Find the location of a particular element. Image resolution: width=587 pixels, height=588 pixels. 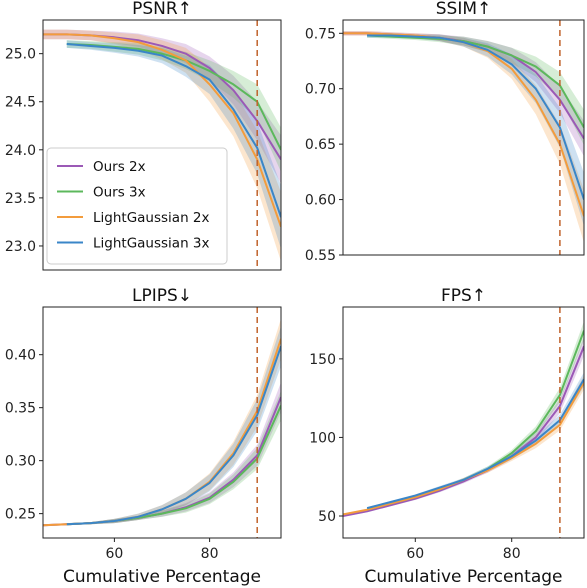

y-tick-label: 0.35 is located at coordinates (20, 409).